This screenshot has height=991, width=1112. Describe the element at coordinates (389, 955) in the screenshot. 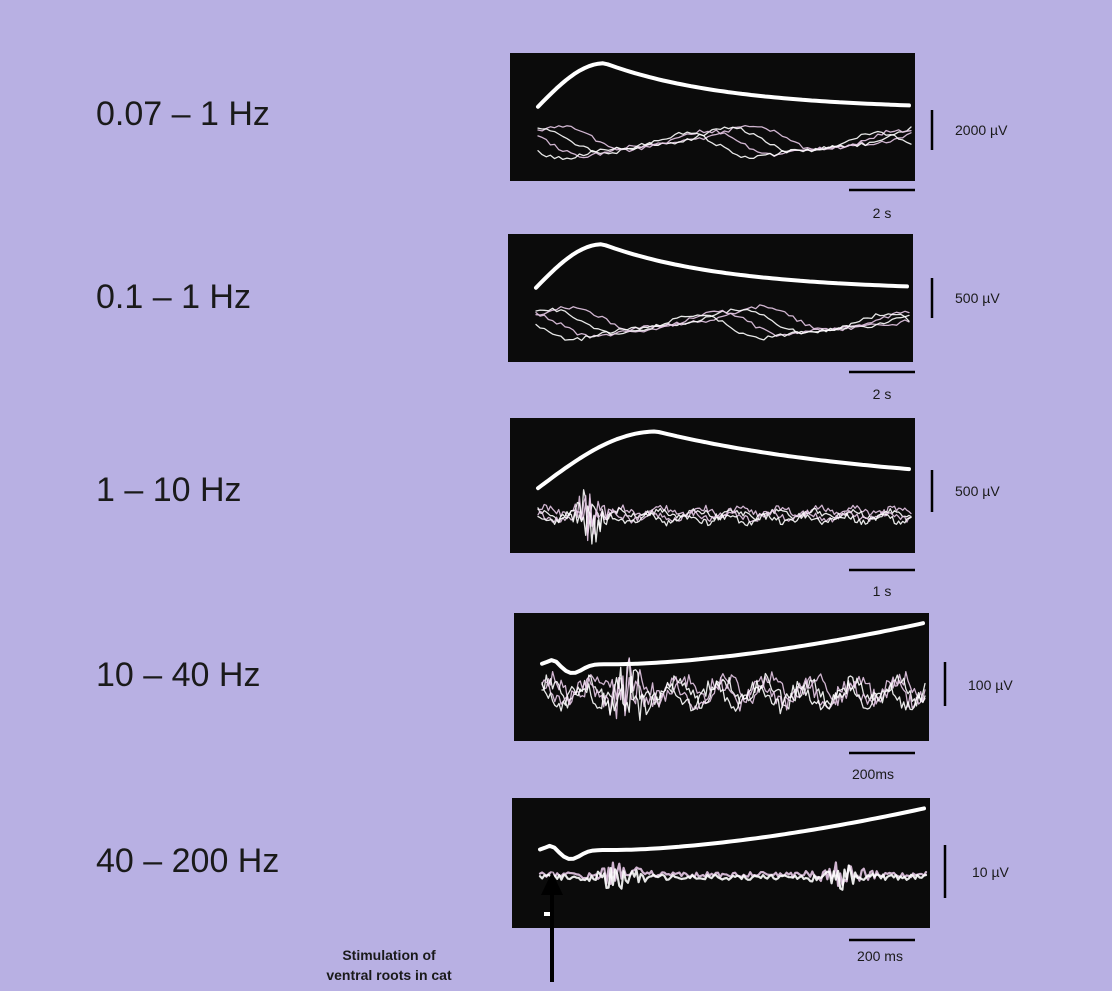

I see `stimulus-caption-line1: Stimulation of` at that location.